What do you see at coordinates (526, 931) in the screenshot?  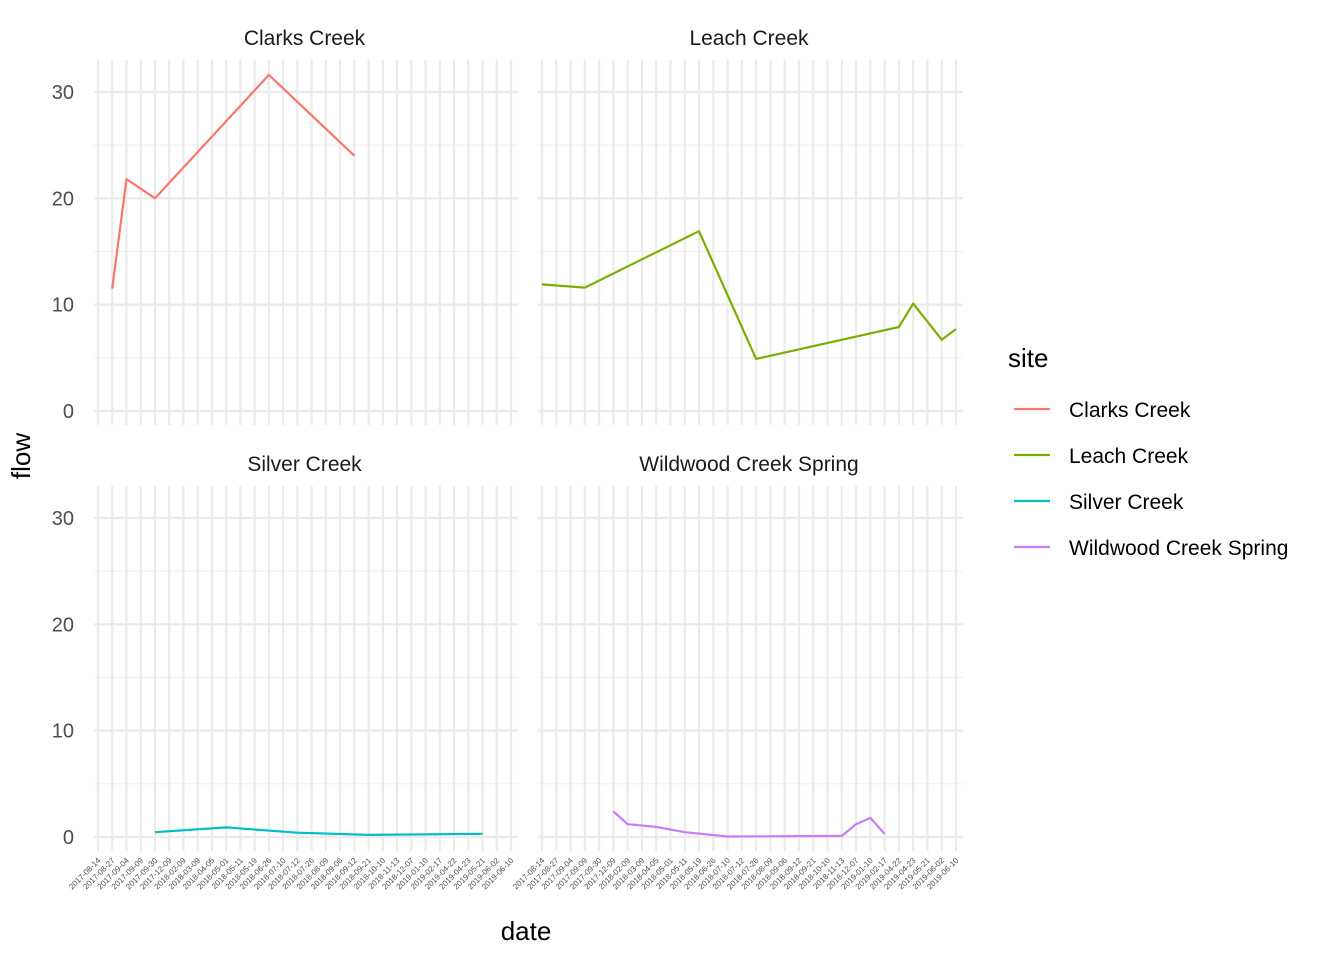 I see `x-axis-title: date` at bounding box center [526, 931].